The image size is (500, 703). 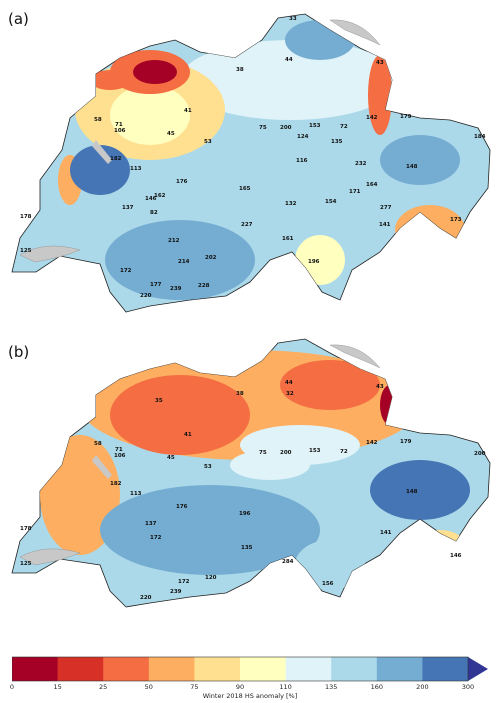 I want to click on station-label: 43, so click(x=380, y=387).